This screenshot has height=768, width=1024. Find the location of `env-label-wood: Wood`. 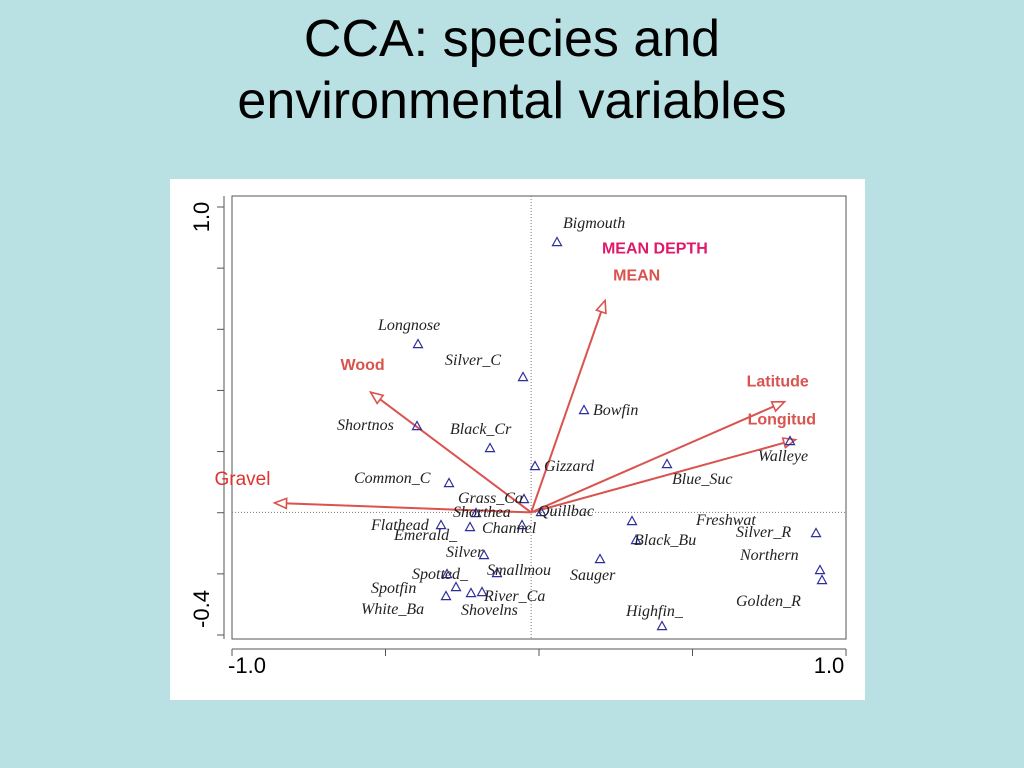

env-label-wood: Wood is located at coordinates (363, 365).